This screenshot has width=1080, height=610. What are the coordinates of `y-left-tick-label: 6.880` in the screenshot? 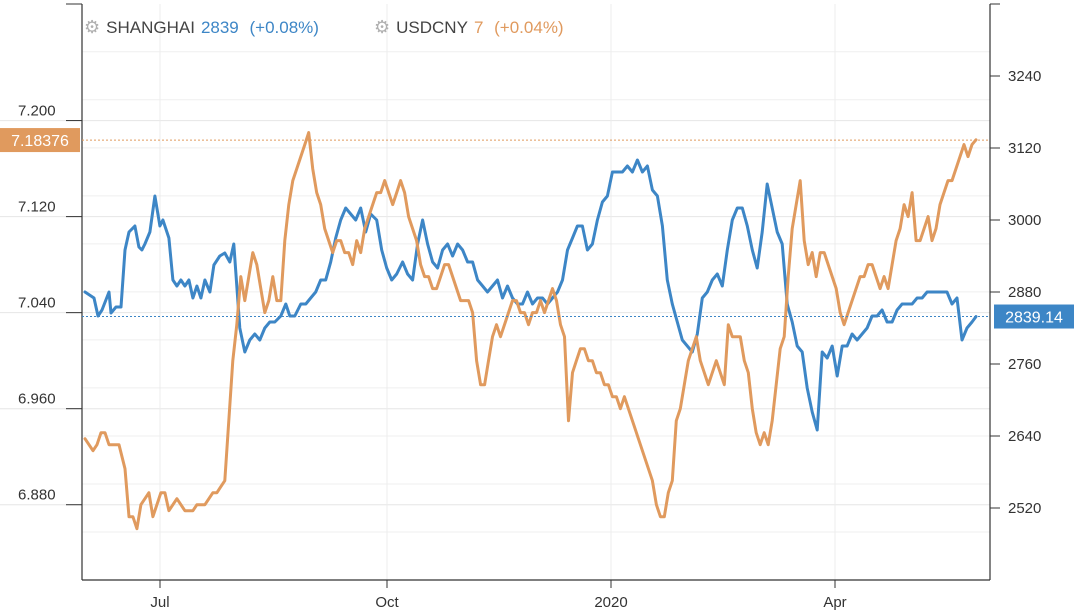 It's located at (37, 495).